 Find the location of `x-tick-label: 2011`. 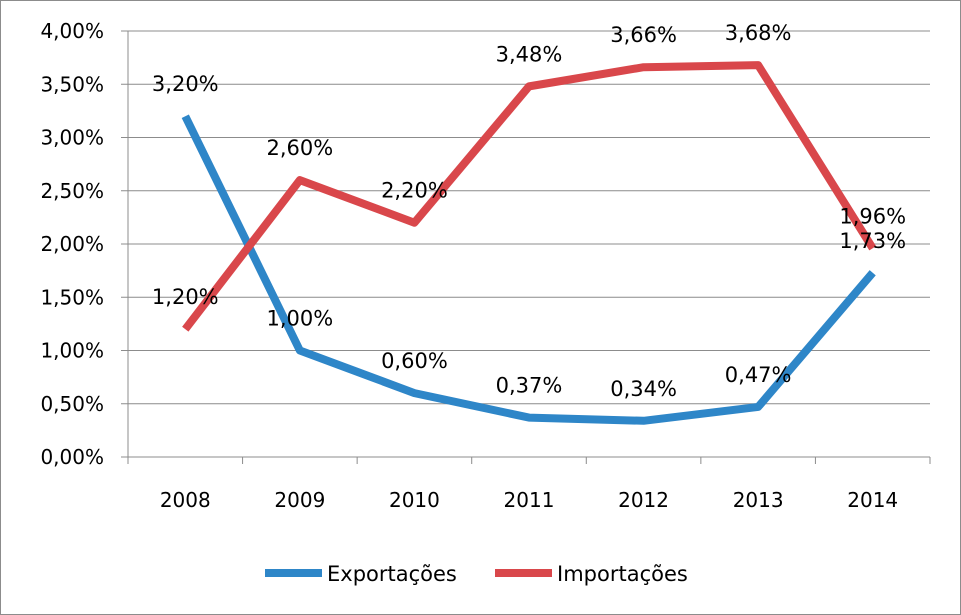

x-tick-label: 2011 is located at coordinates (529, 500).